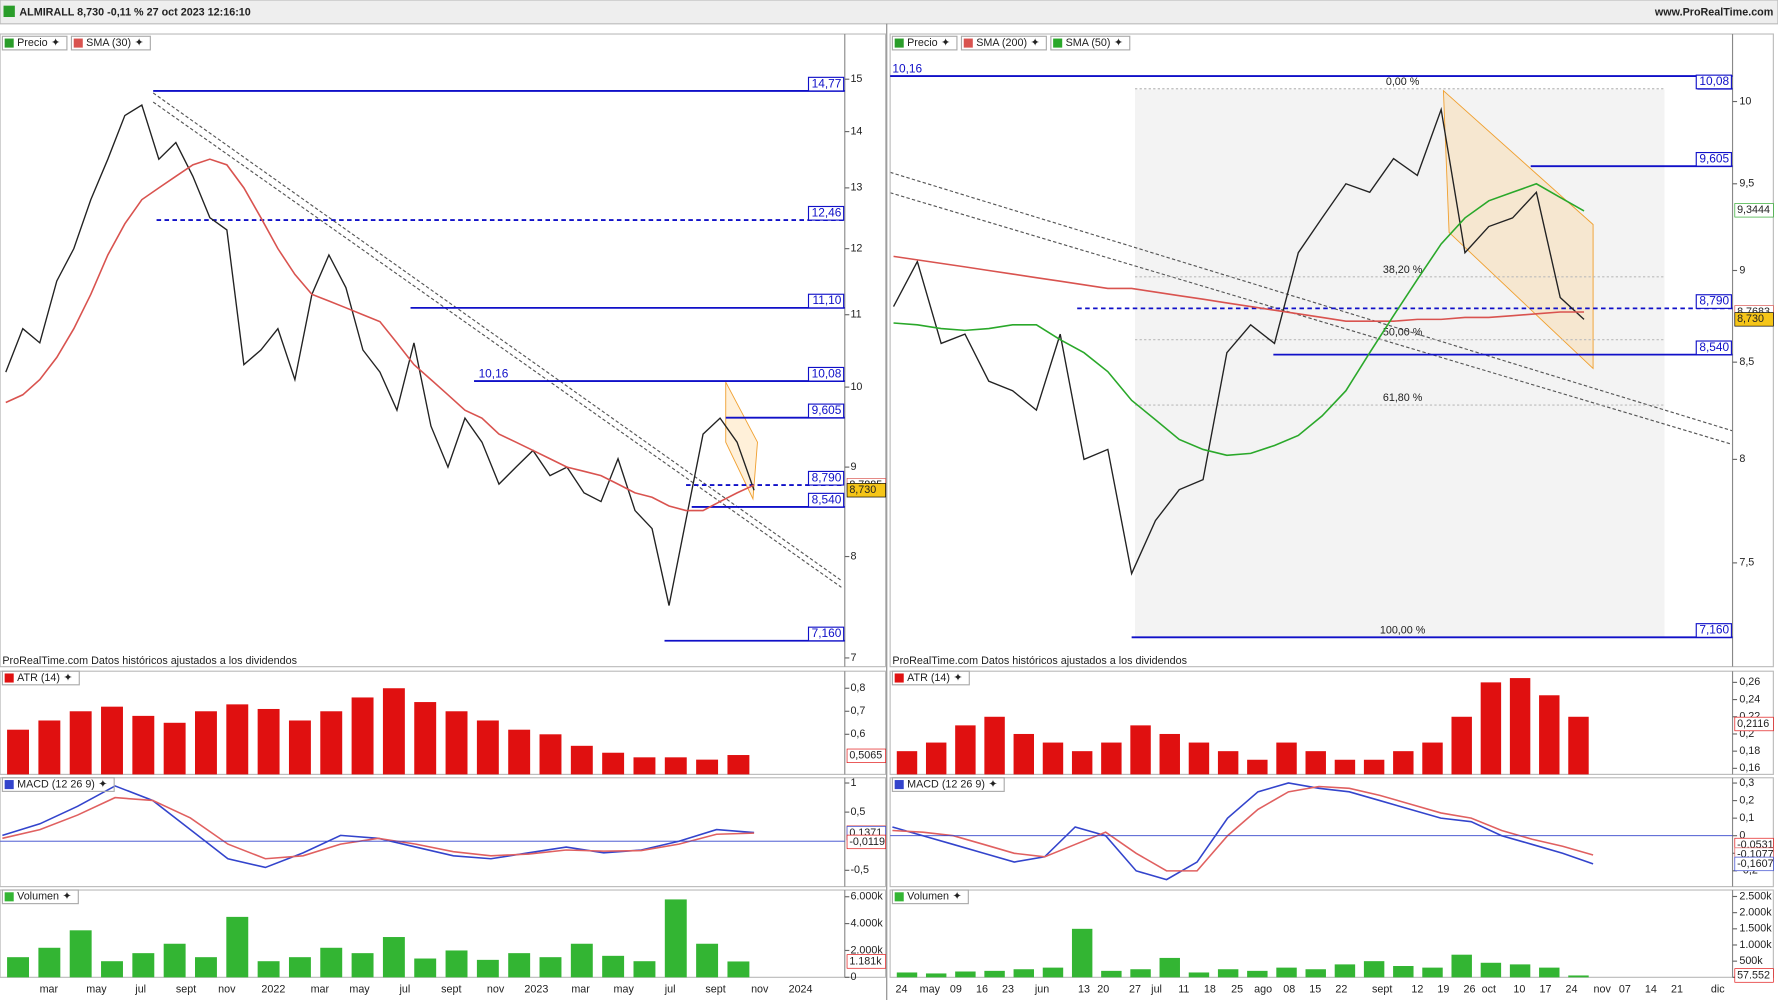 The width and height of the screenshot is (1778, 1005). Describe the element at coordinates (901, 990) in the screenshot. I see `x-tick-label: 24` at that location.